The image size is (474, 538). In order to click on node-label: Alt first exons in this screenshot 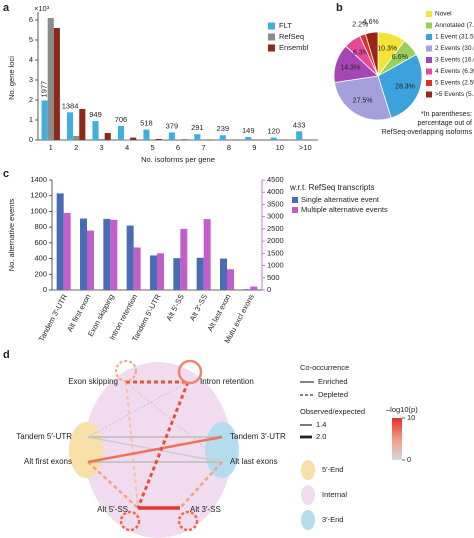, I will do `click(48, 461)`.